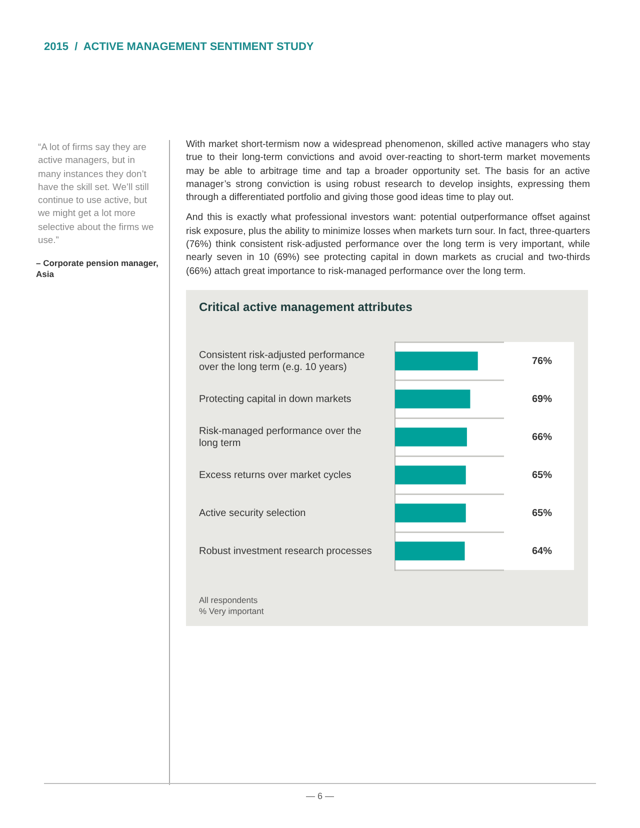 The height and width of the screenshot is (828, 640). I want to click on y-tick-label: Active security selection, so click(252, 513).